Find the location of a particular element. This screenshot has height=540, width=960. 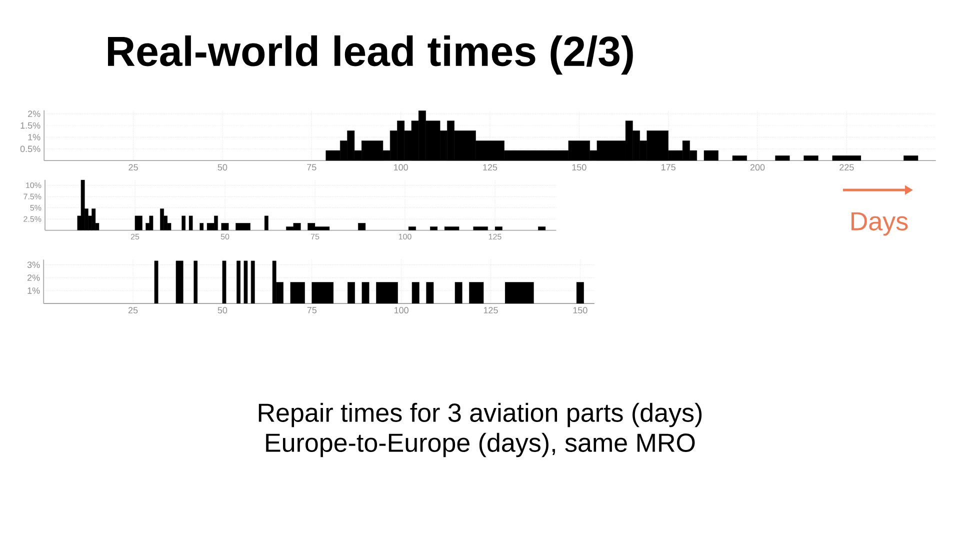

x-tick-label: 225 is located at coordinates (847, 167).